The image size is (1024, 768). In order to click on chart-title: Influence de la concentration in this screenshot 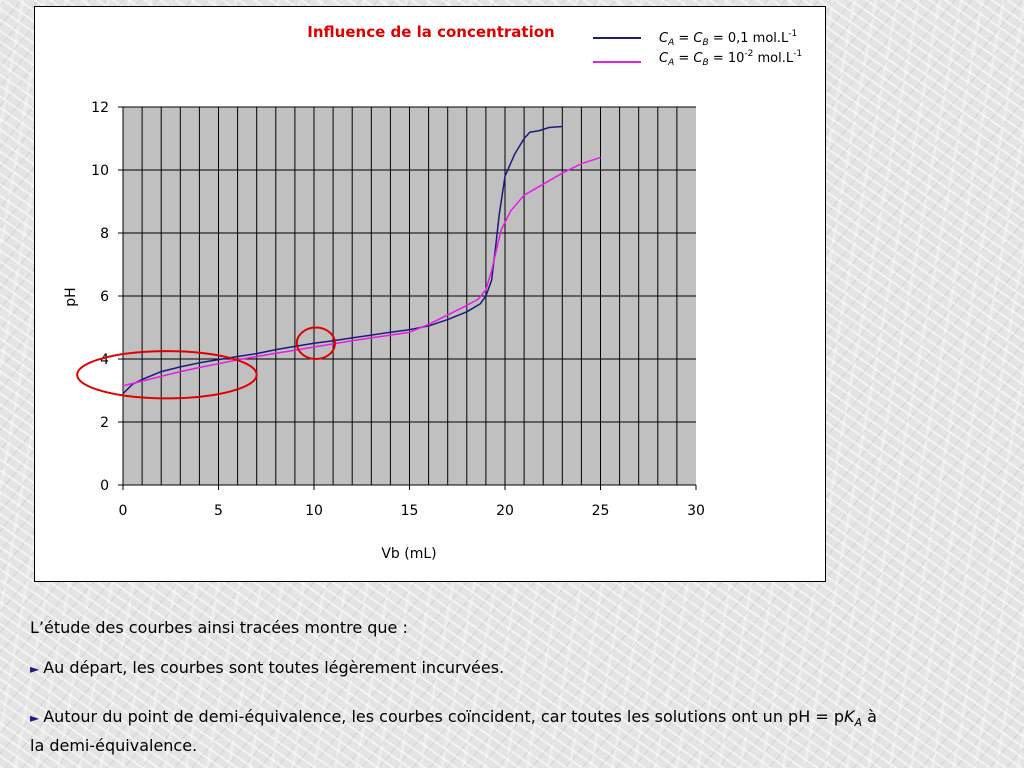, I will do `click(430, 32)`.